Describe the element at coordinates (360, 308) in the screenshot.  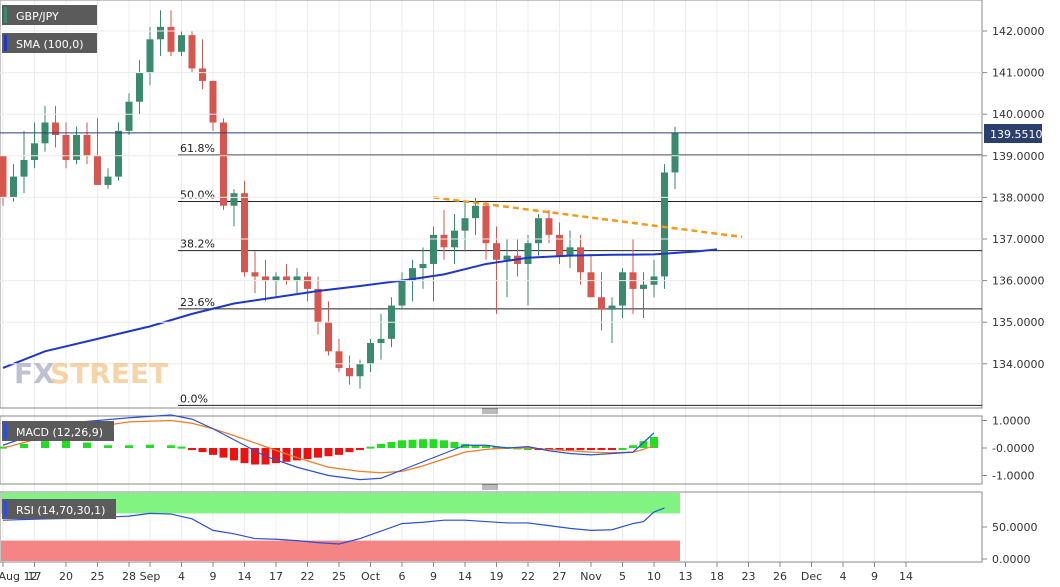
I see `sma-line` at that location.